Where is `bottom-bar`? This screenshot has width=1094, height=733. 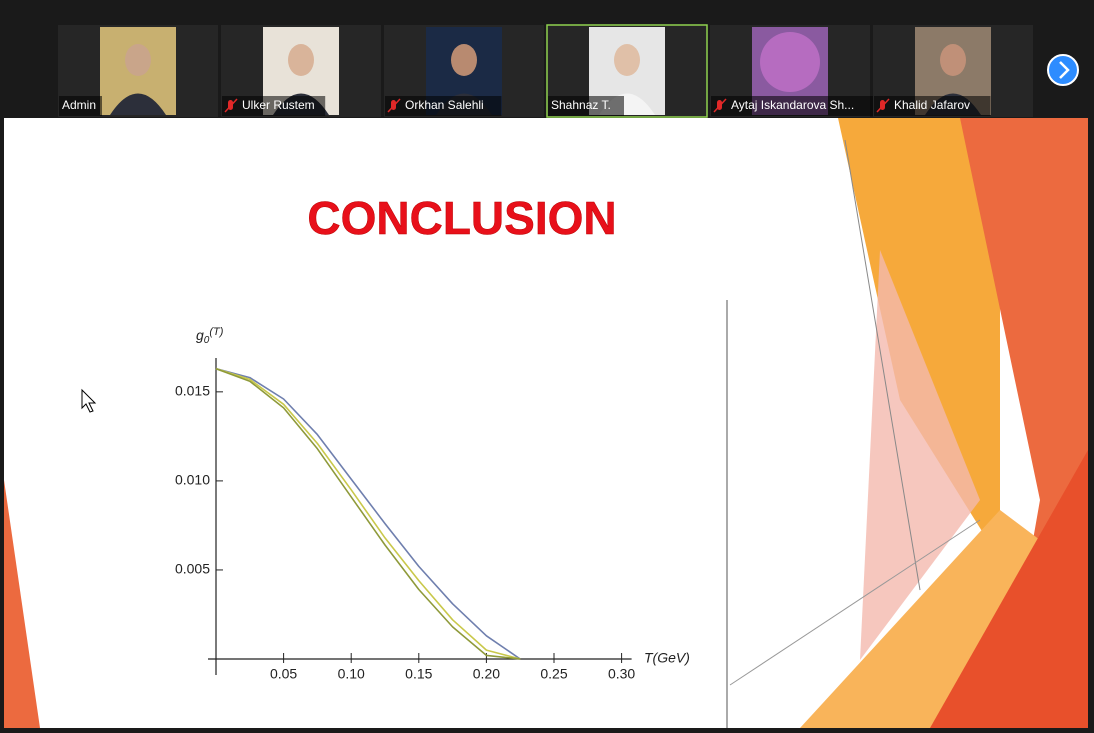
bottom-bar is located at coordinates (547, 730).